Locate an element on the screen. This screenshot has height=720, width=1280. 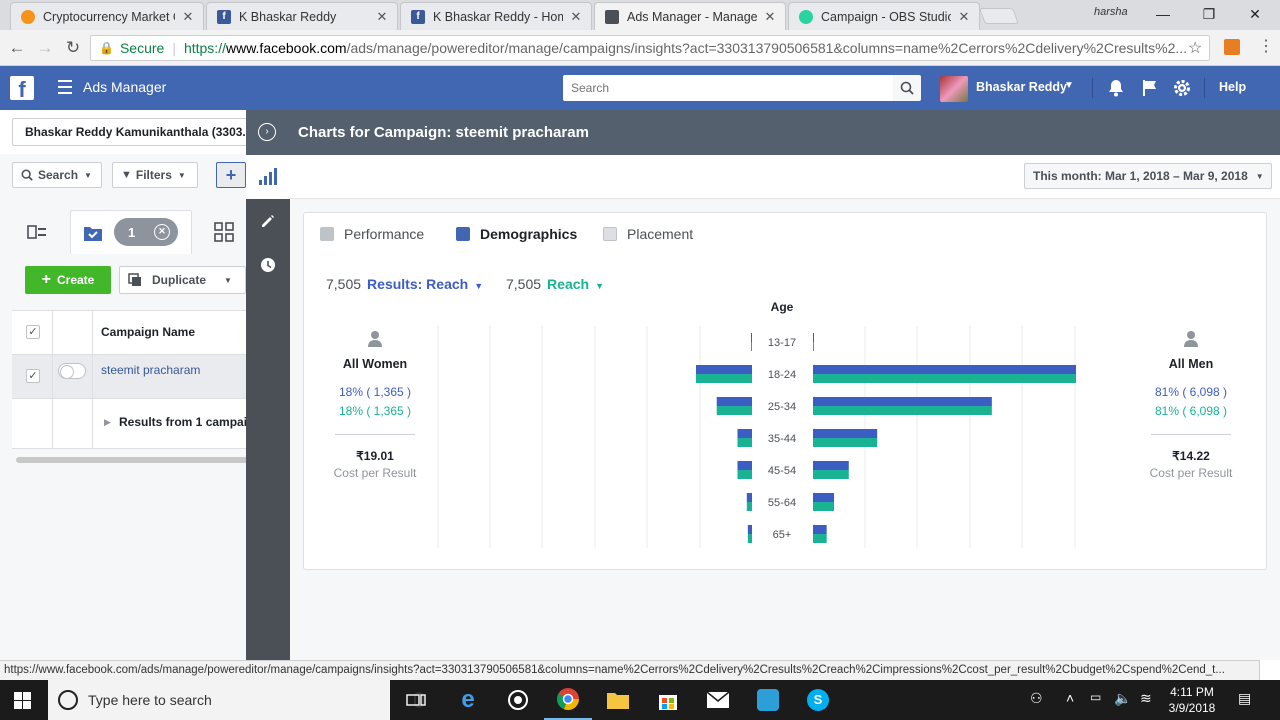
taskbar-search: Type here to search is located at coordinates (236, 700).